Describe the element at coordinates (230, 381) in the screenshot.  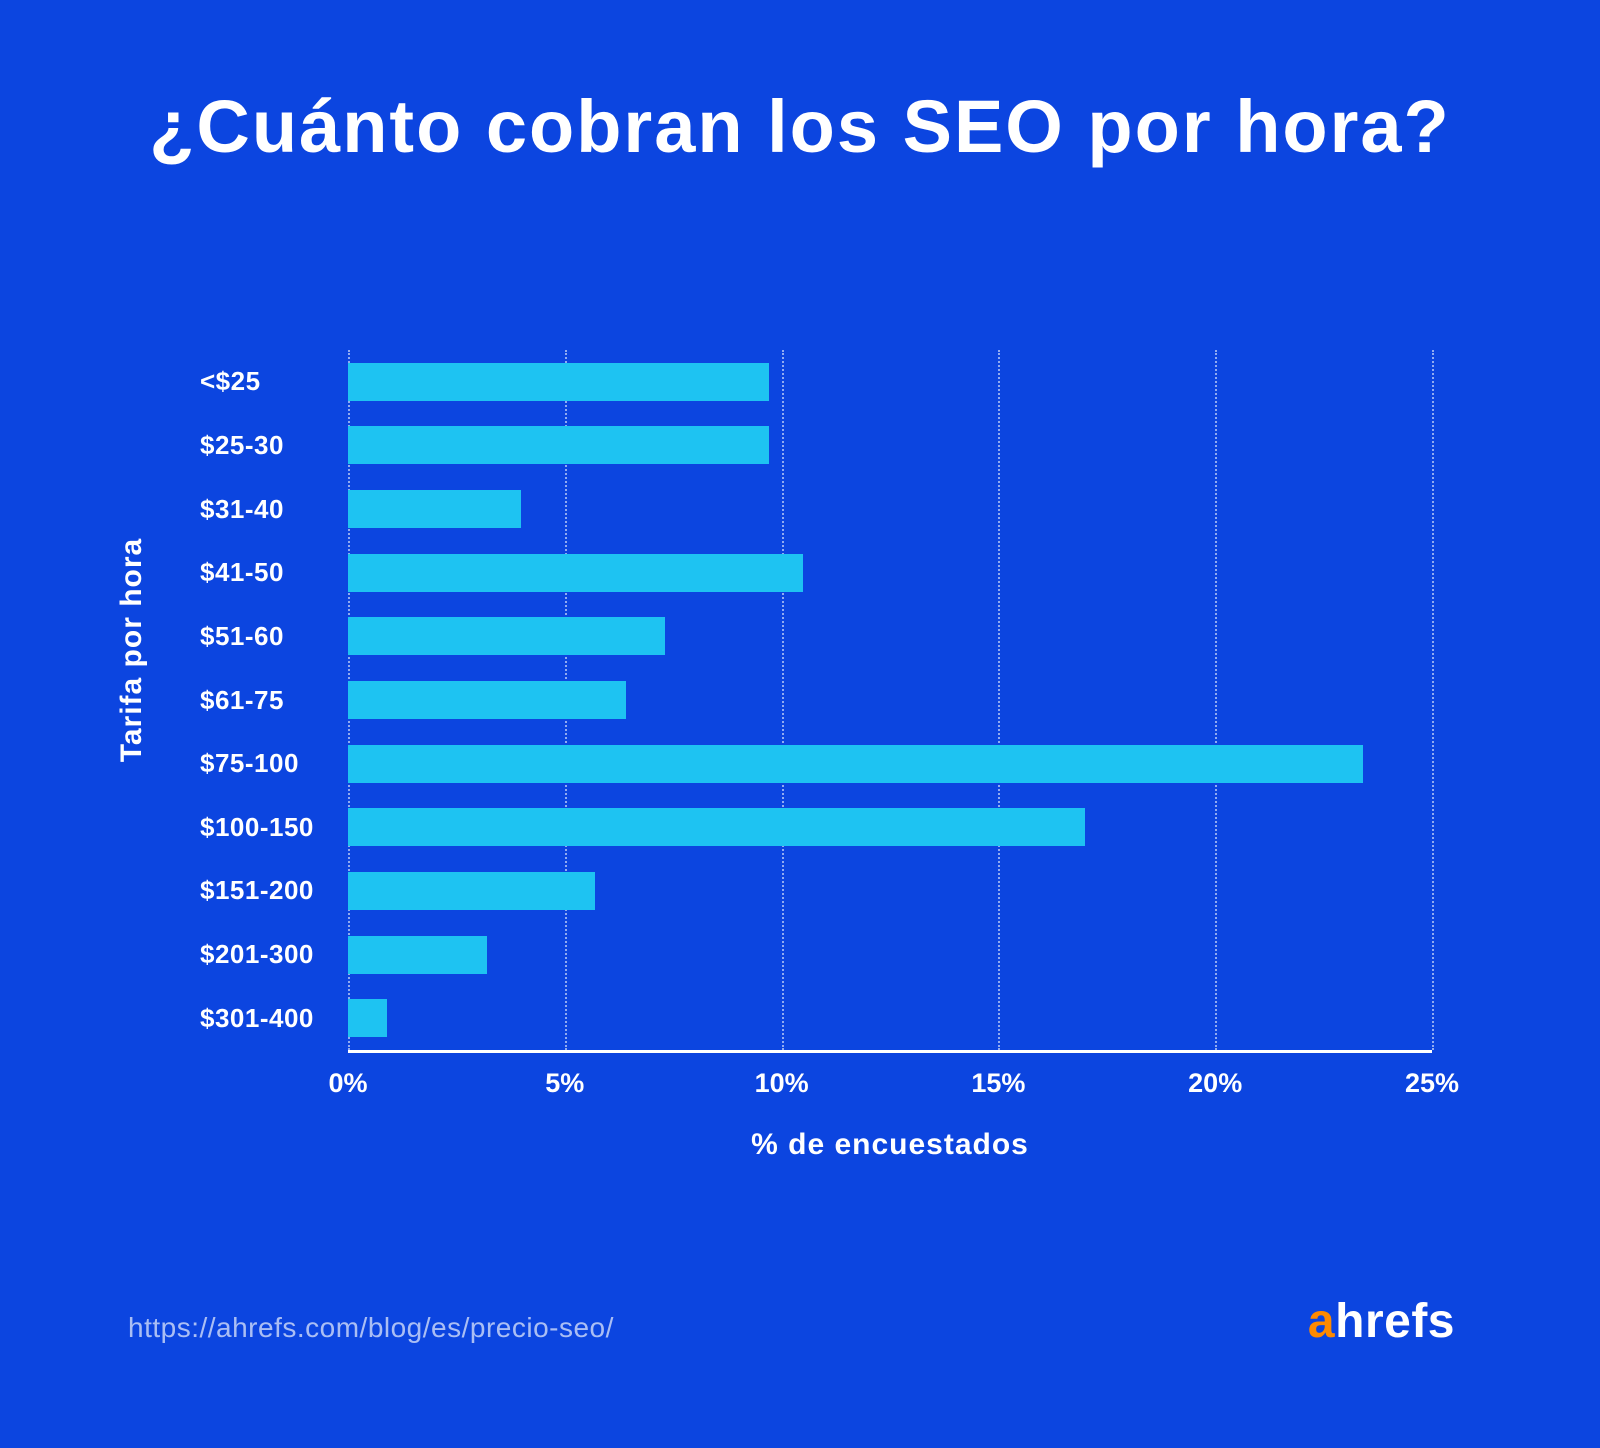
I see `category-label: <$25` at that location.